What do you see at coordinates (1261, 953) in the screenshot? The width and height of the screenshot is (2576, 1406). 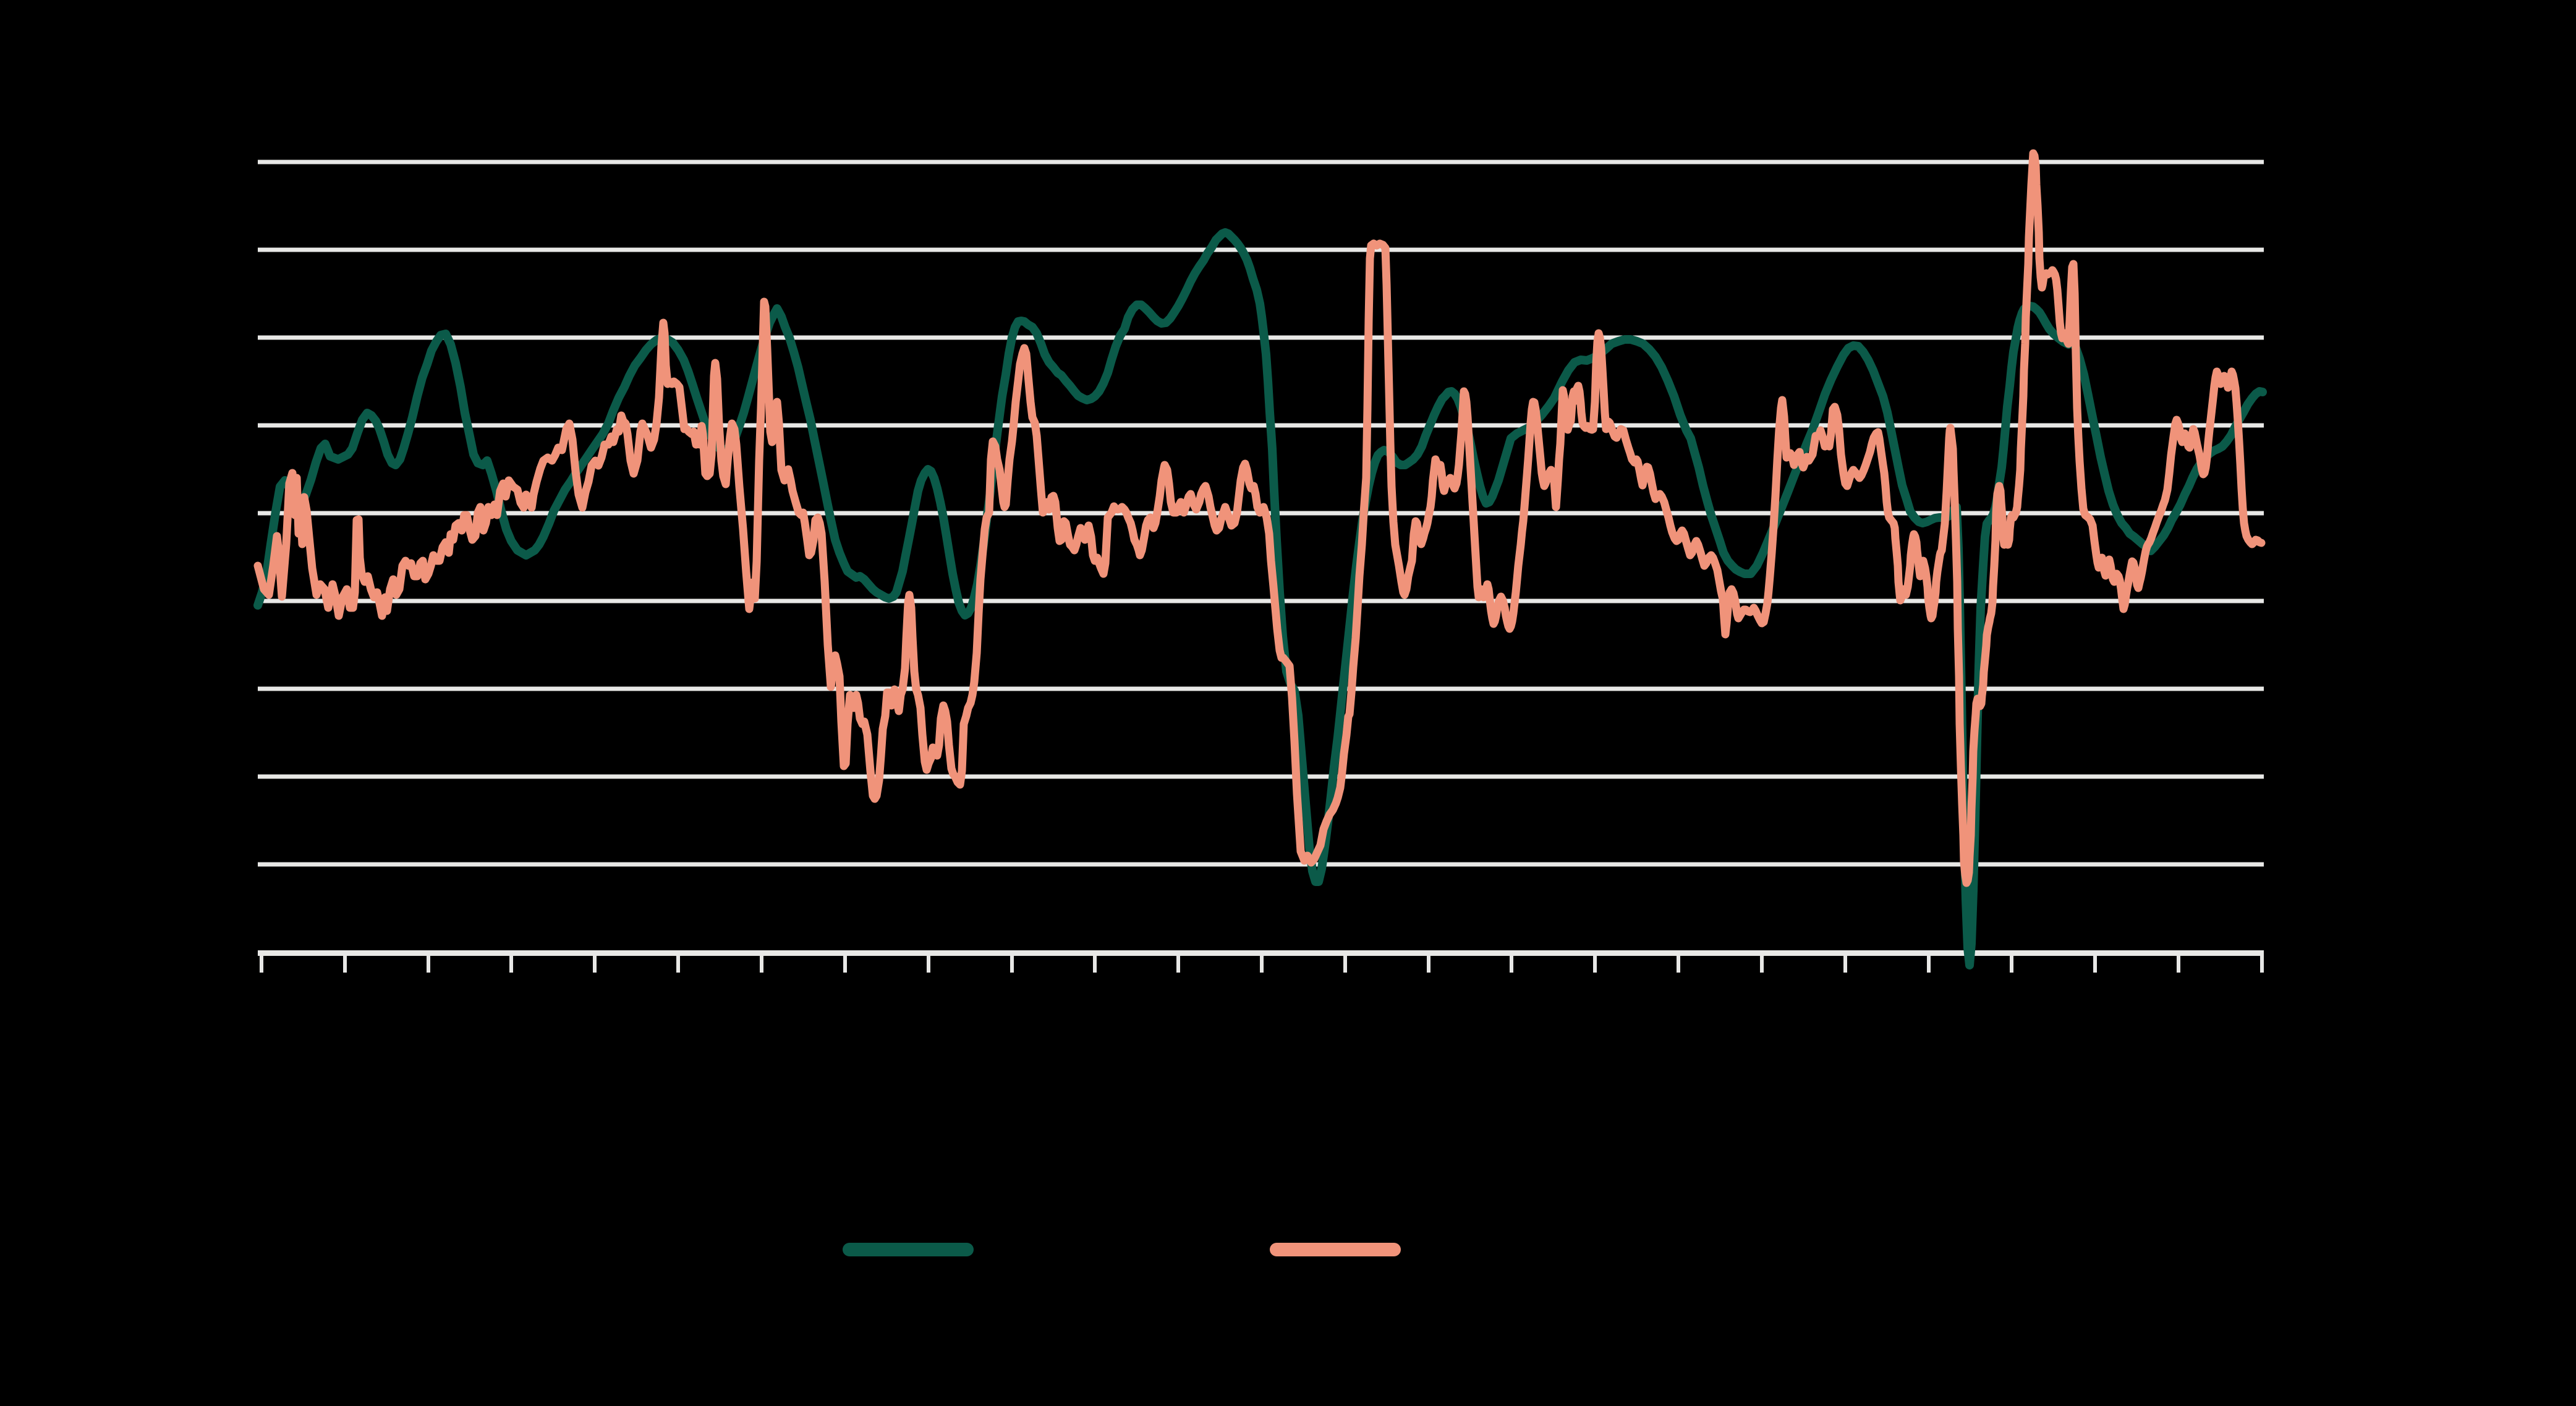 I see `x-axis-line` at bounding box center [1261, 953].